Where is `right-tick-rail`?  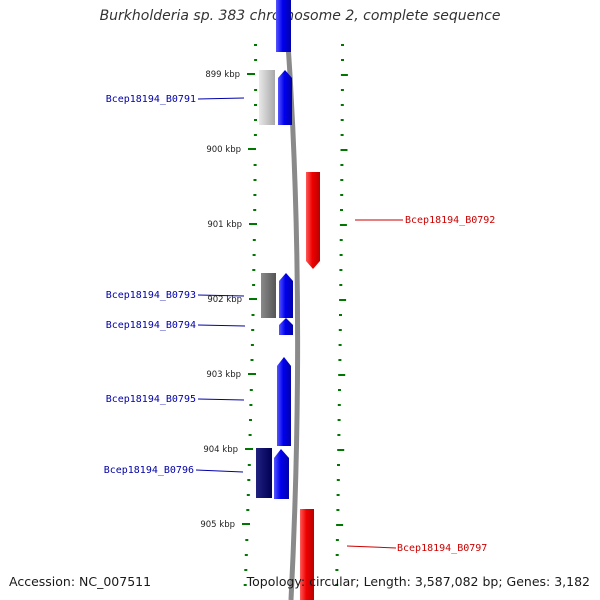
right-tick-rail is located at coordinates (341, 315).